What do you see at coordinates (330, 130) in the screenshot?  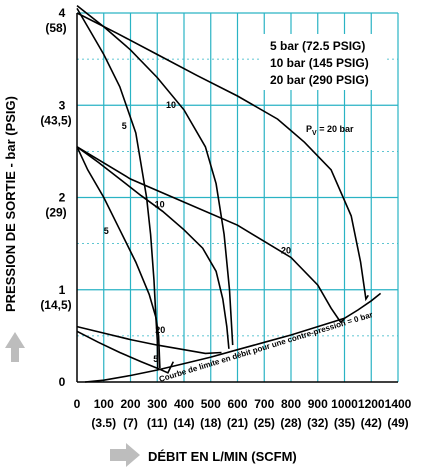 I see `pv-annotation: PV = 20 bar` at bounding box center [330, 130].